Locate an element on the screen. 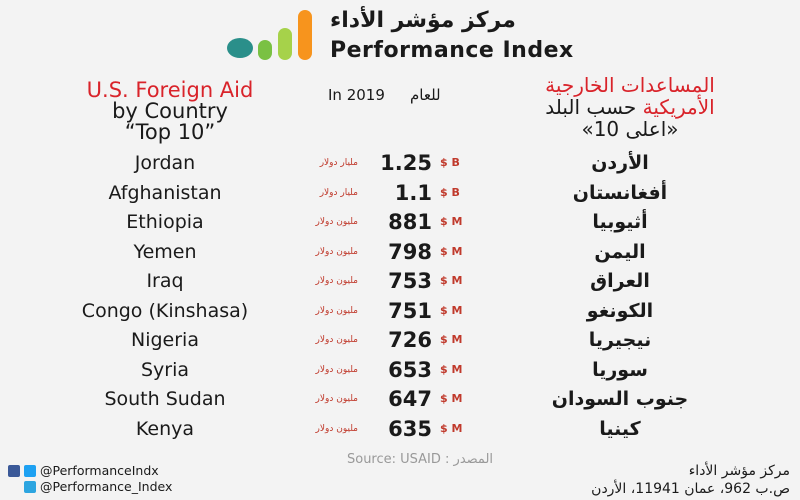 The height and width of the screenshot is (500, 800). country-name-arabic: كينيا is located at coordinates (620, 428).